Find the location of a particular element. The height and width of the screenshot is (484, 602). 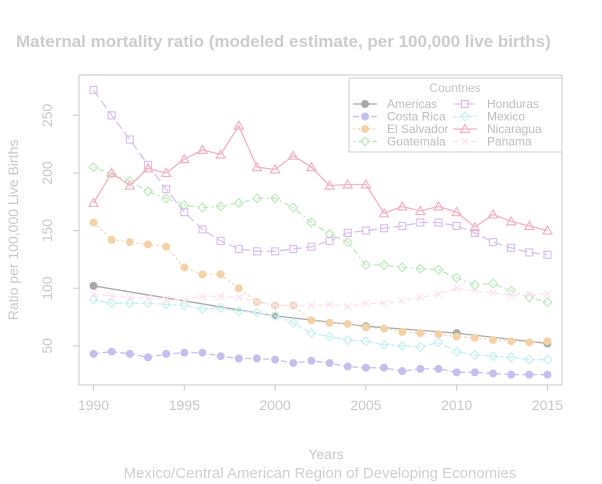

series-mexico is located at coordinates (320, 329).